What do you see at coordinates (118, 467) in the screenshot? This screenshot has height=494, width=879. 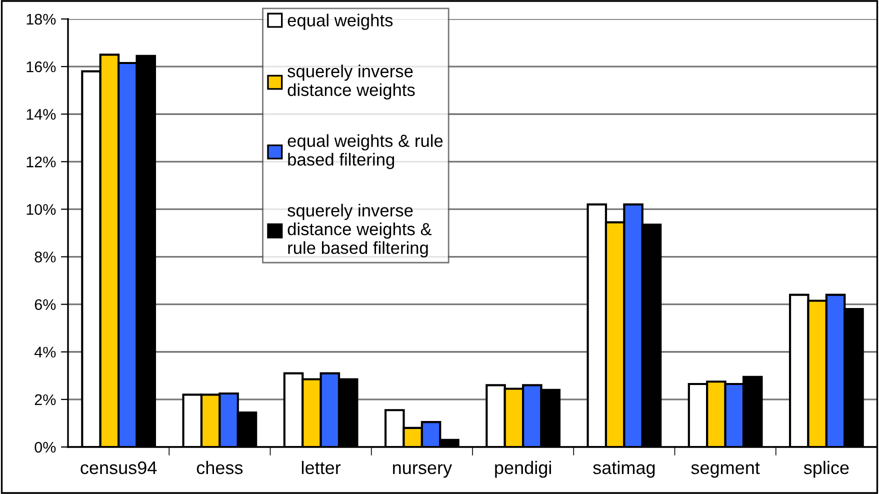 I see `x-tick-label: census94` at bounding box center [118, 467].